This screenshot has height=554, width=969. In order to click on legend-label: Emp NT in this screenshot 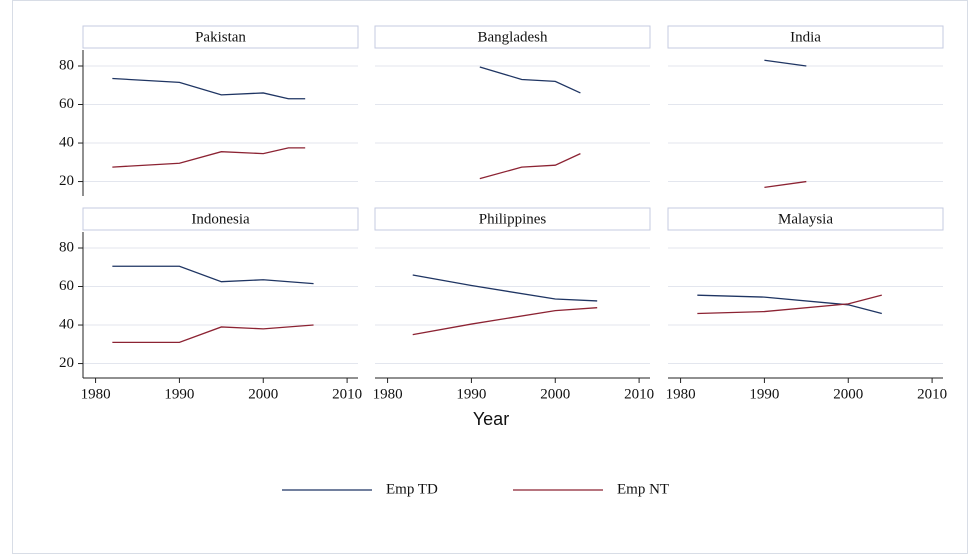, I will do `click(643, 489)`.